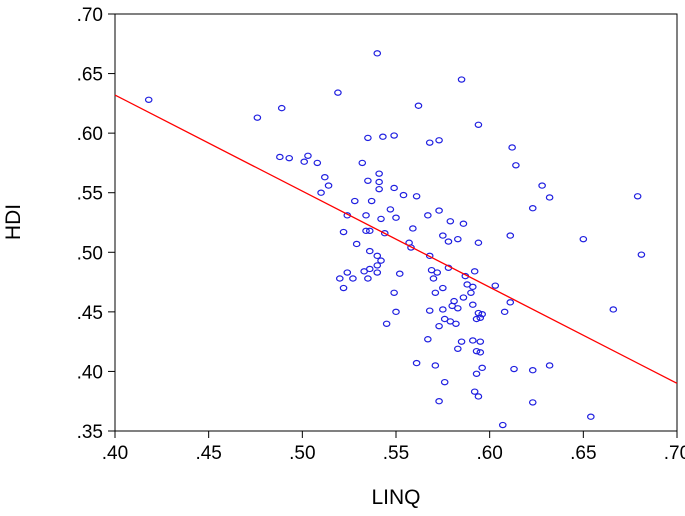 The width and height of the screenshot is (685, 516). What do you see at coordinates (96, 224) in the screenshot?
I see `y-axis: .35 .40 .45 .50 .55 .60 .65 .70` at bounding box center [96, 224].